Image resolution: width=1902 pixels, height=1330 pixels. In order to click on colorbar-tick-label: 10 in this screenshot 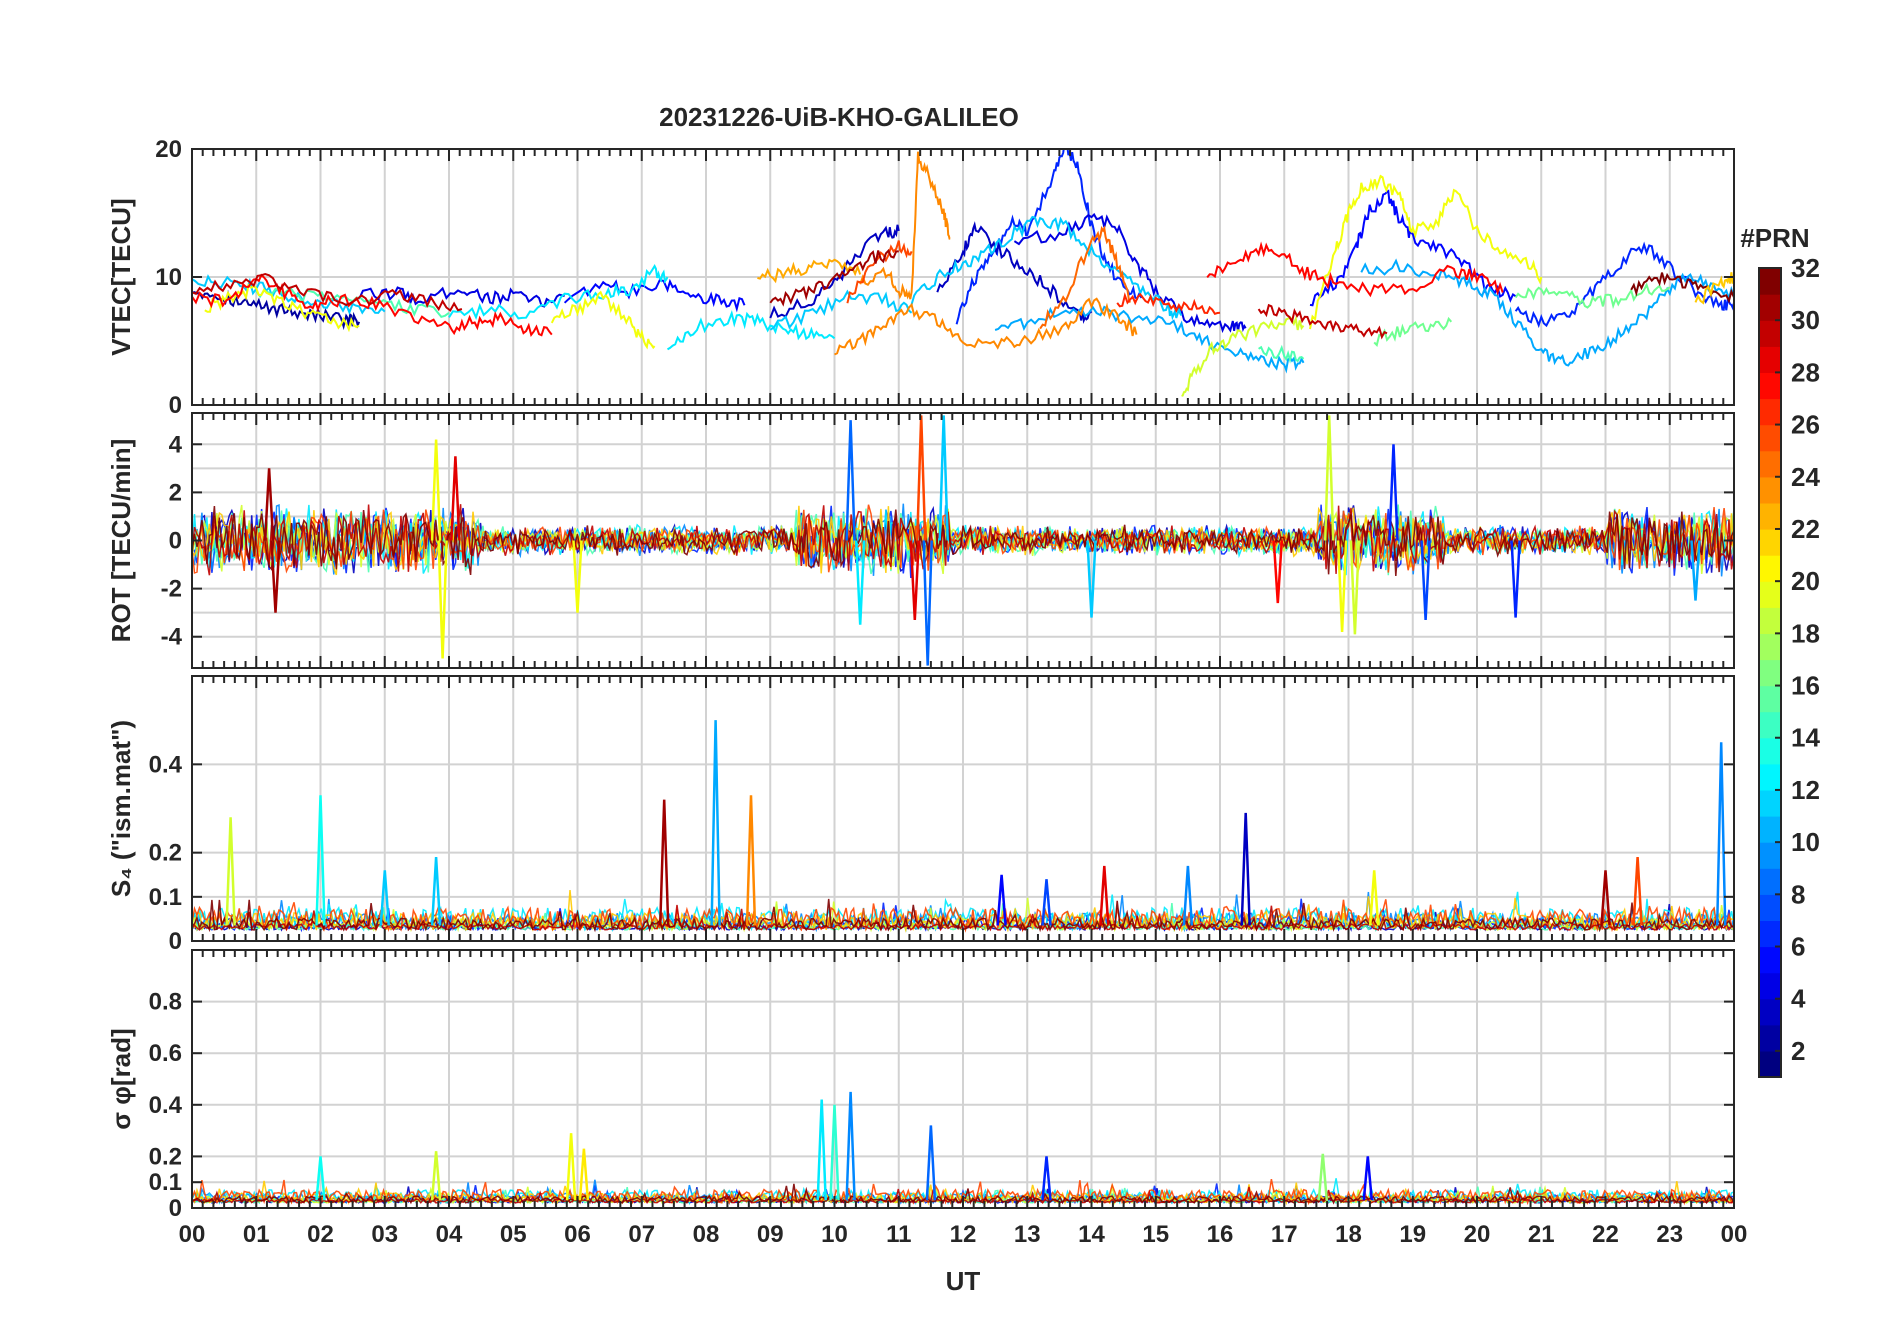, I will do `click(1805, 842)`.